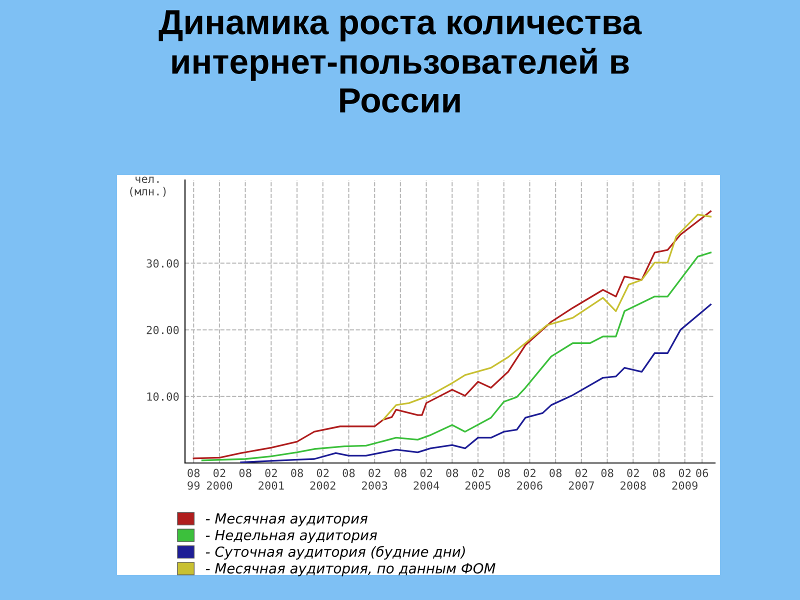  What do you see at coordinates (323, 479) in the screenshot?
I see `x-tick-label: 02 2002` at bounding box center [323, 479].